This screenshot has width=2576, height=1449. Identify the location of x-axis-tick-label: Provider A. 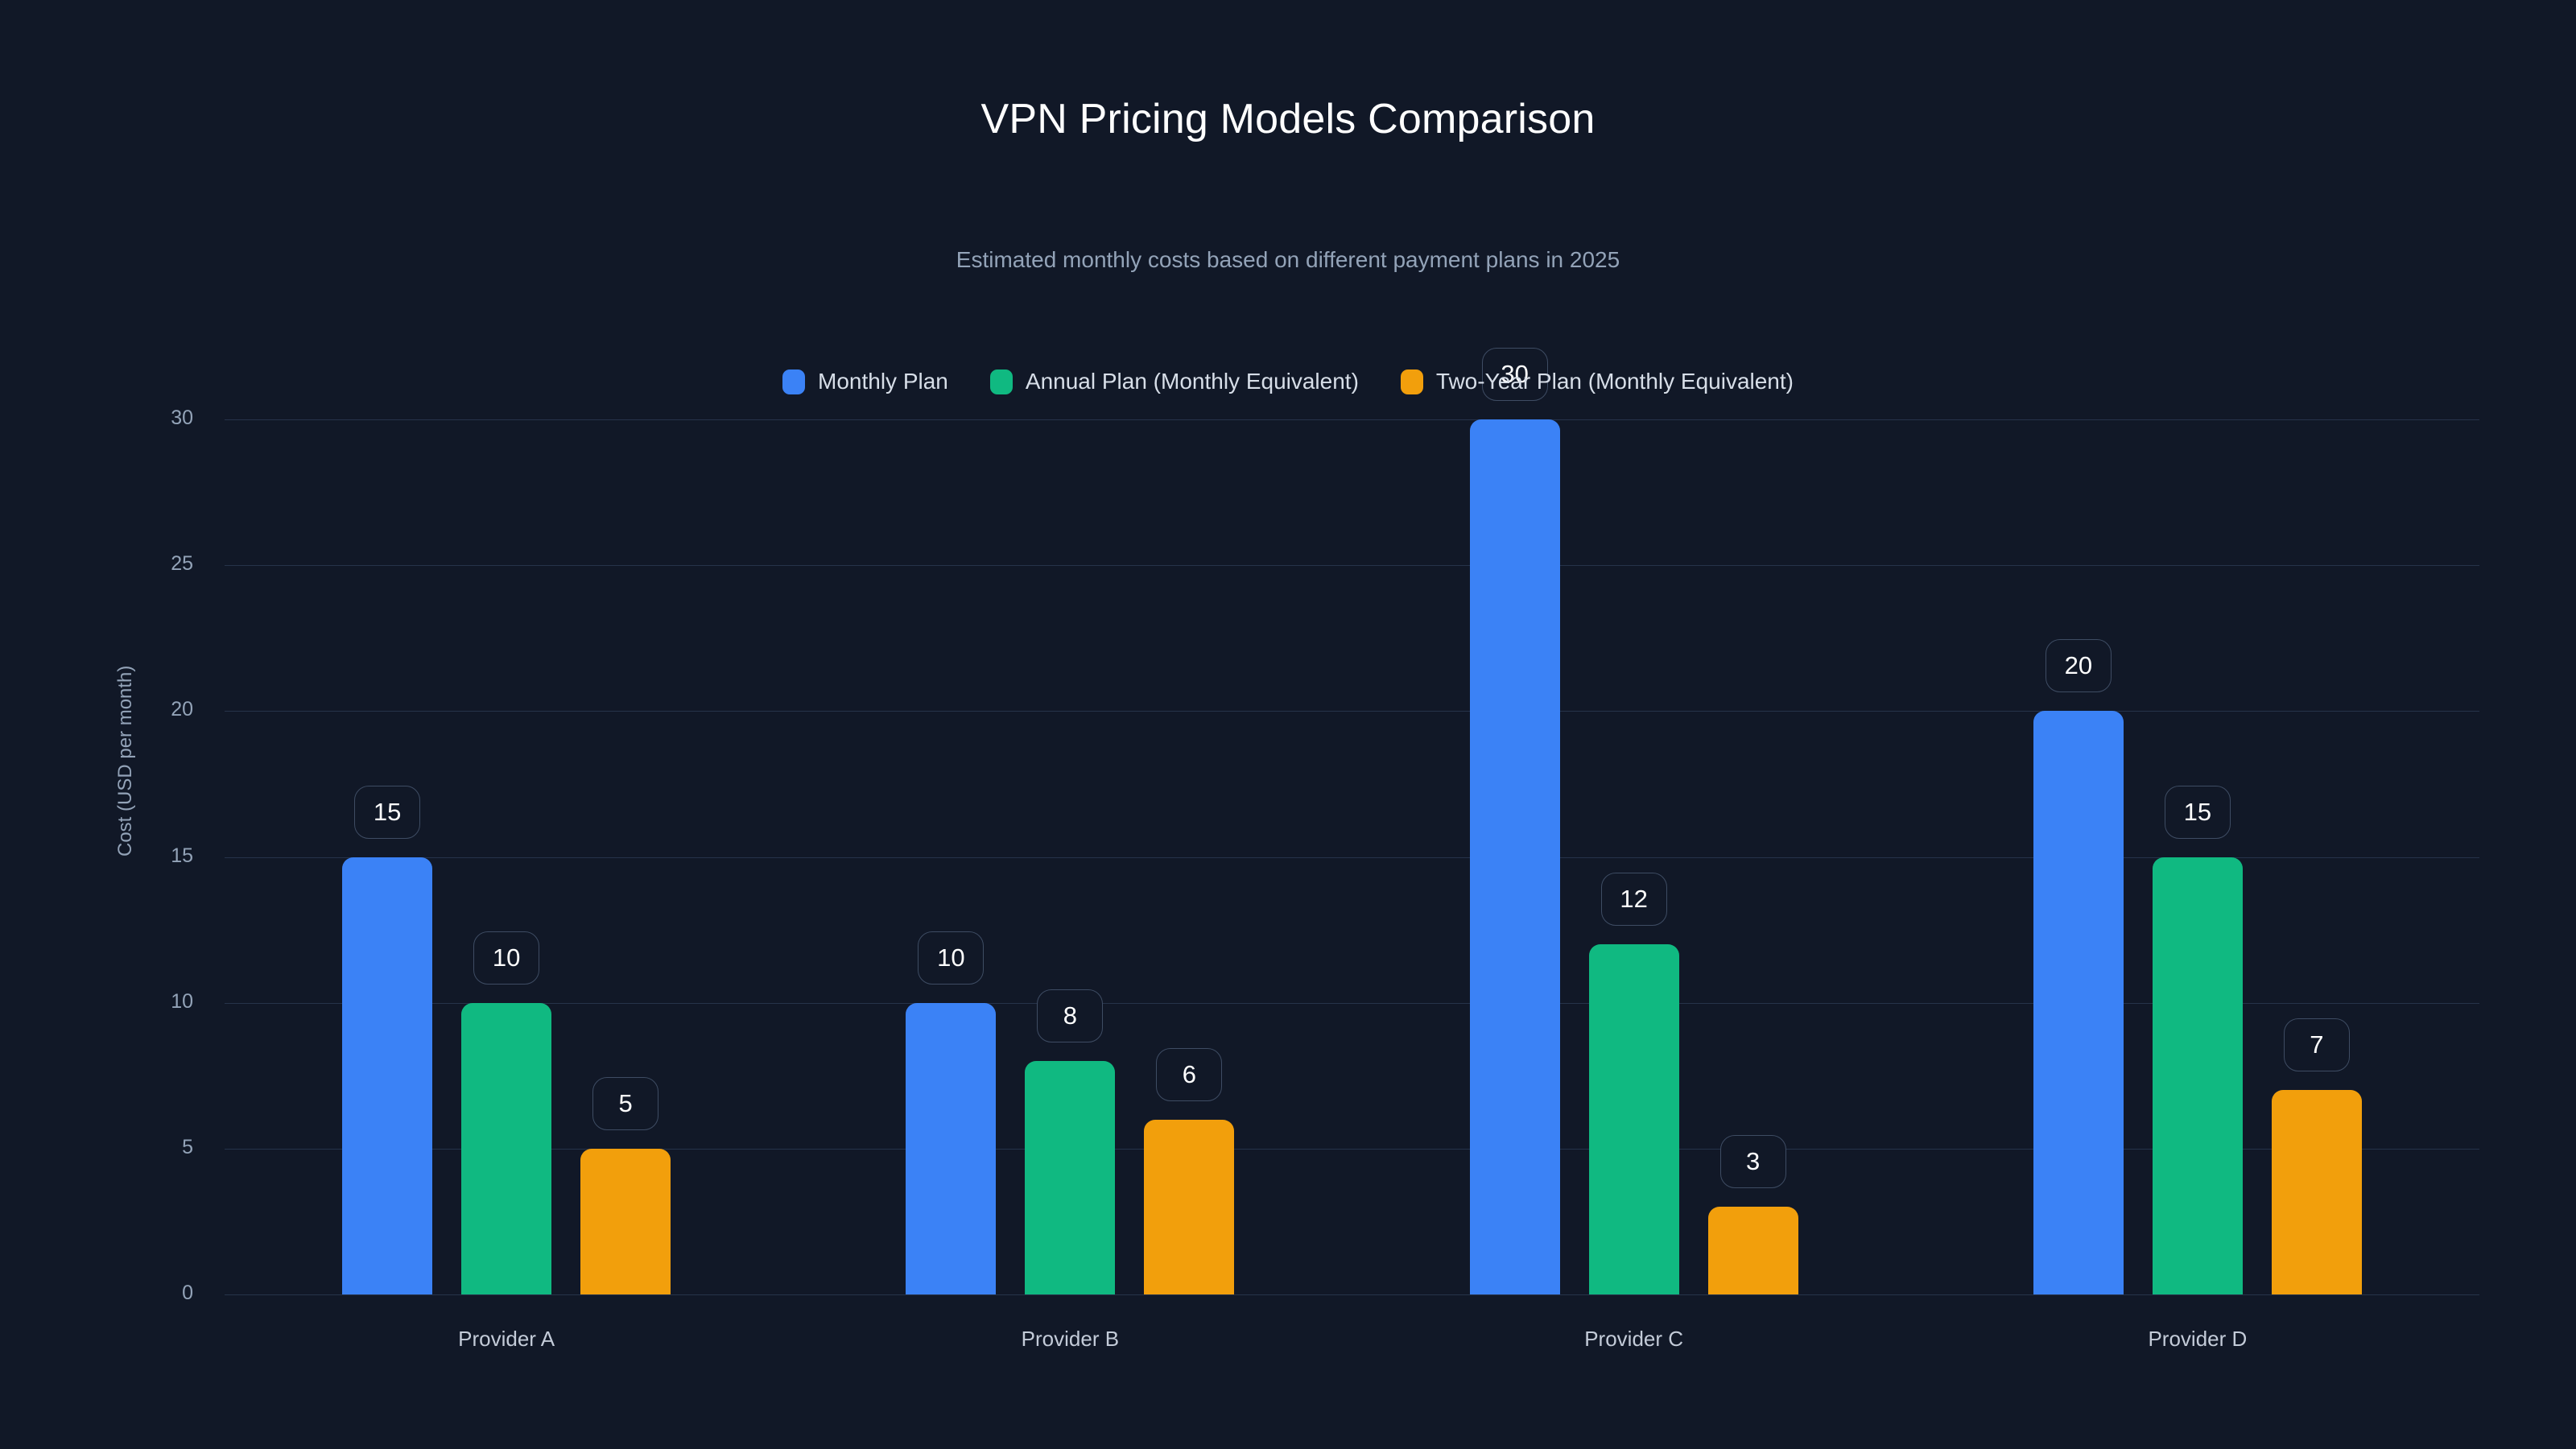
(506, 1339).